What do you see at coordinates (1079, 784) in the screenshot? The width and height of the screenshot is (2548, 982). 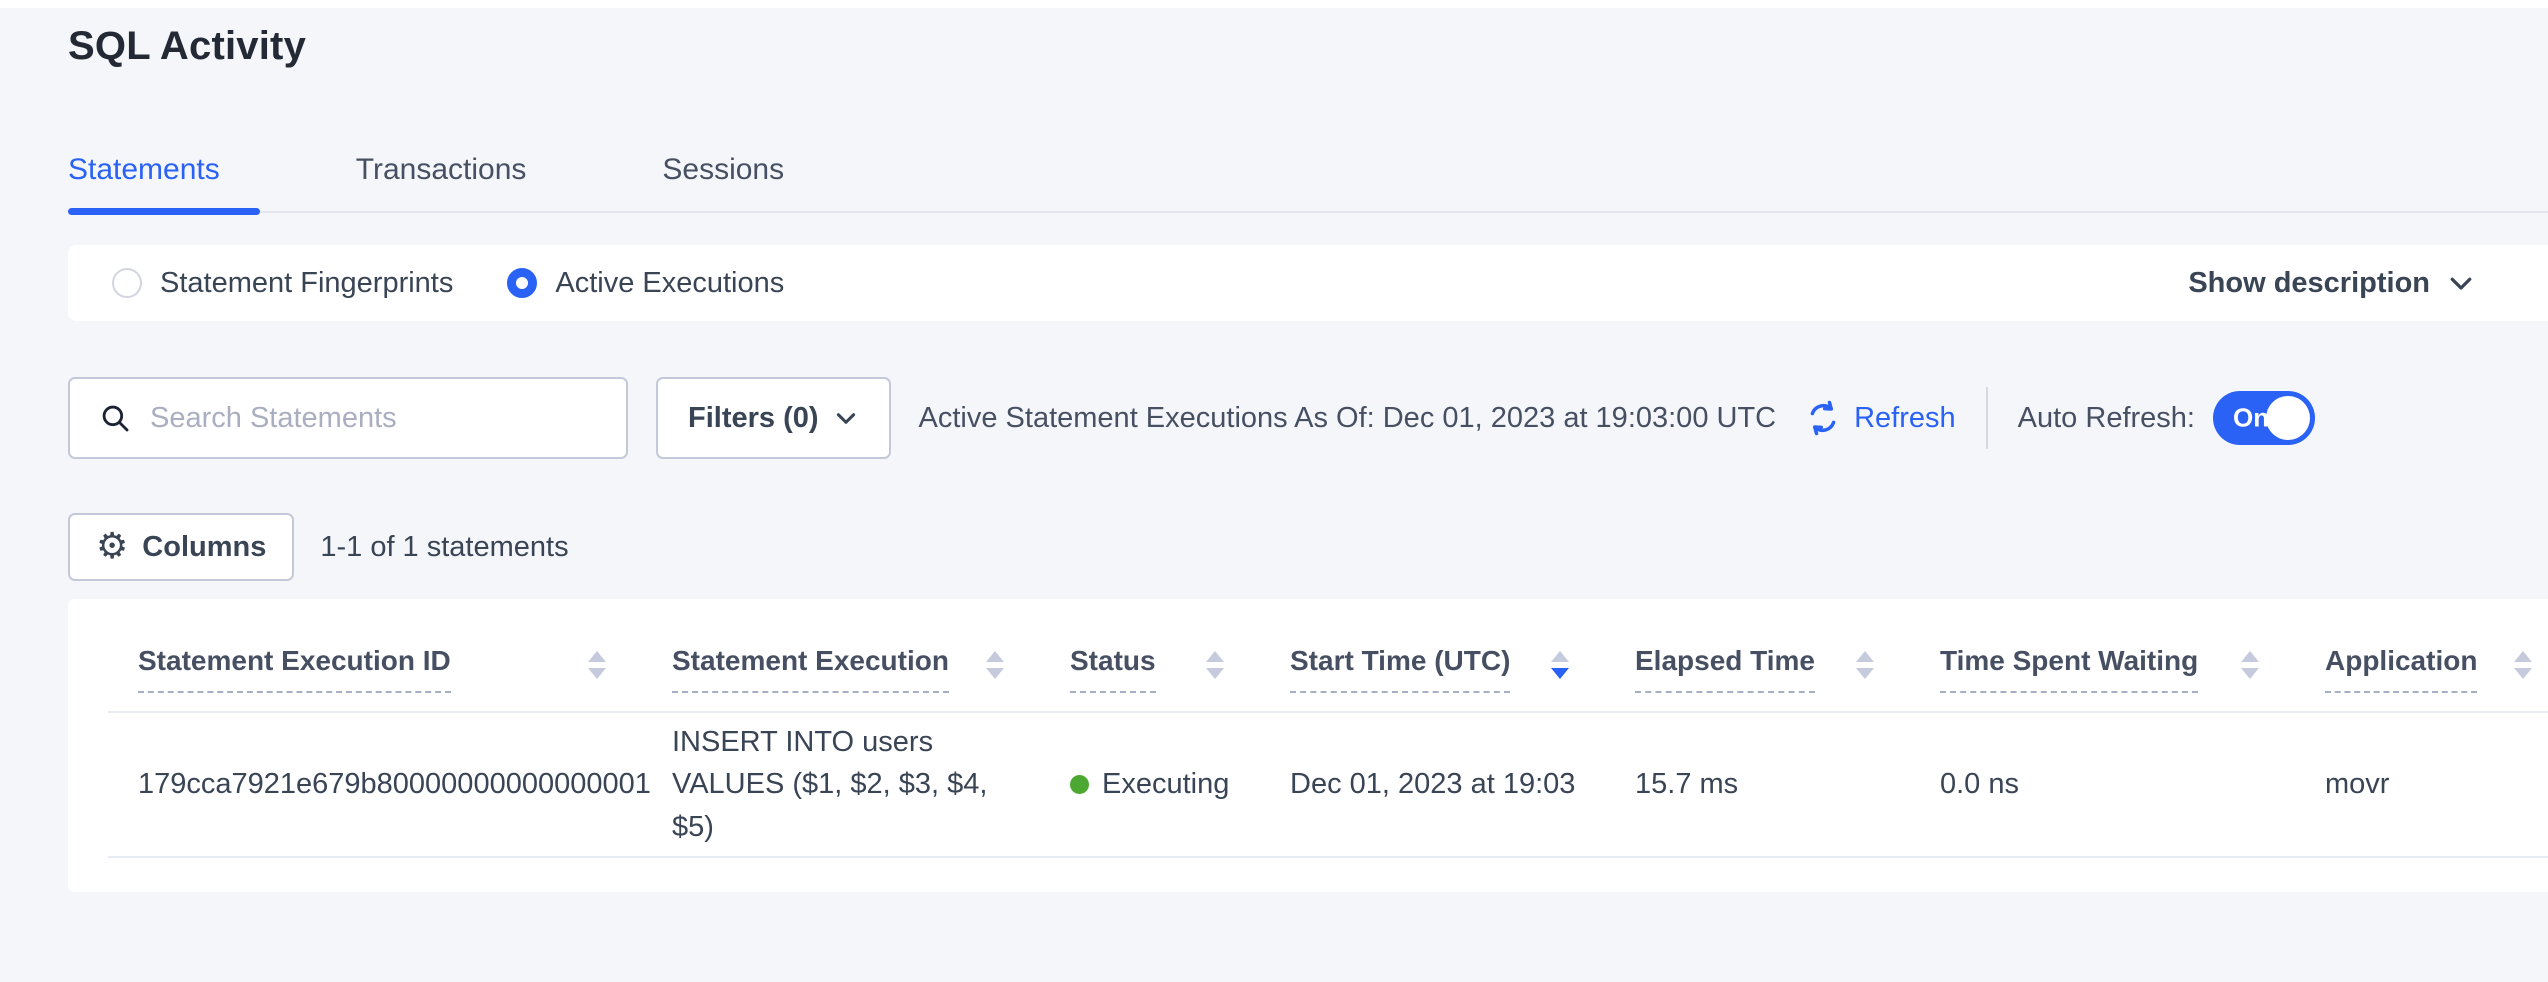 I see `status-dot-icon` at bounding box center [1079, 784].